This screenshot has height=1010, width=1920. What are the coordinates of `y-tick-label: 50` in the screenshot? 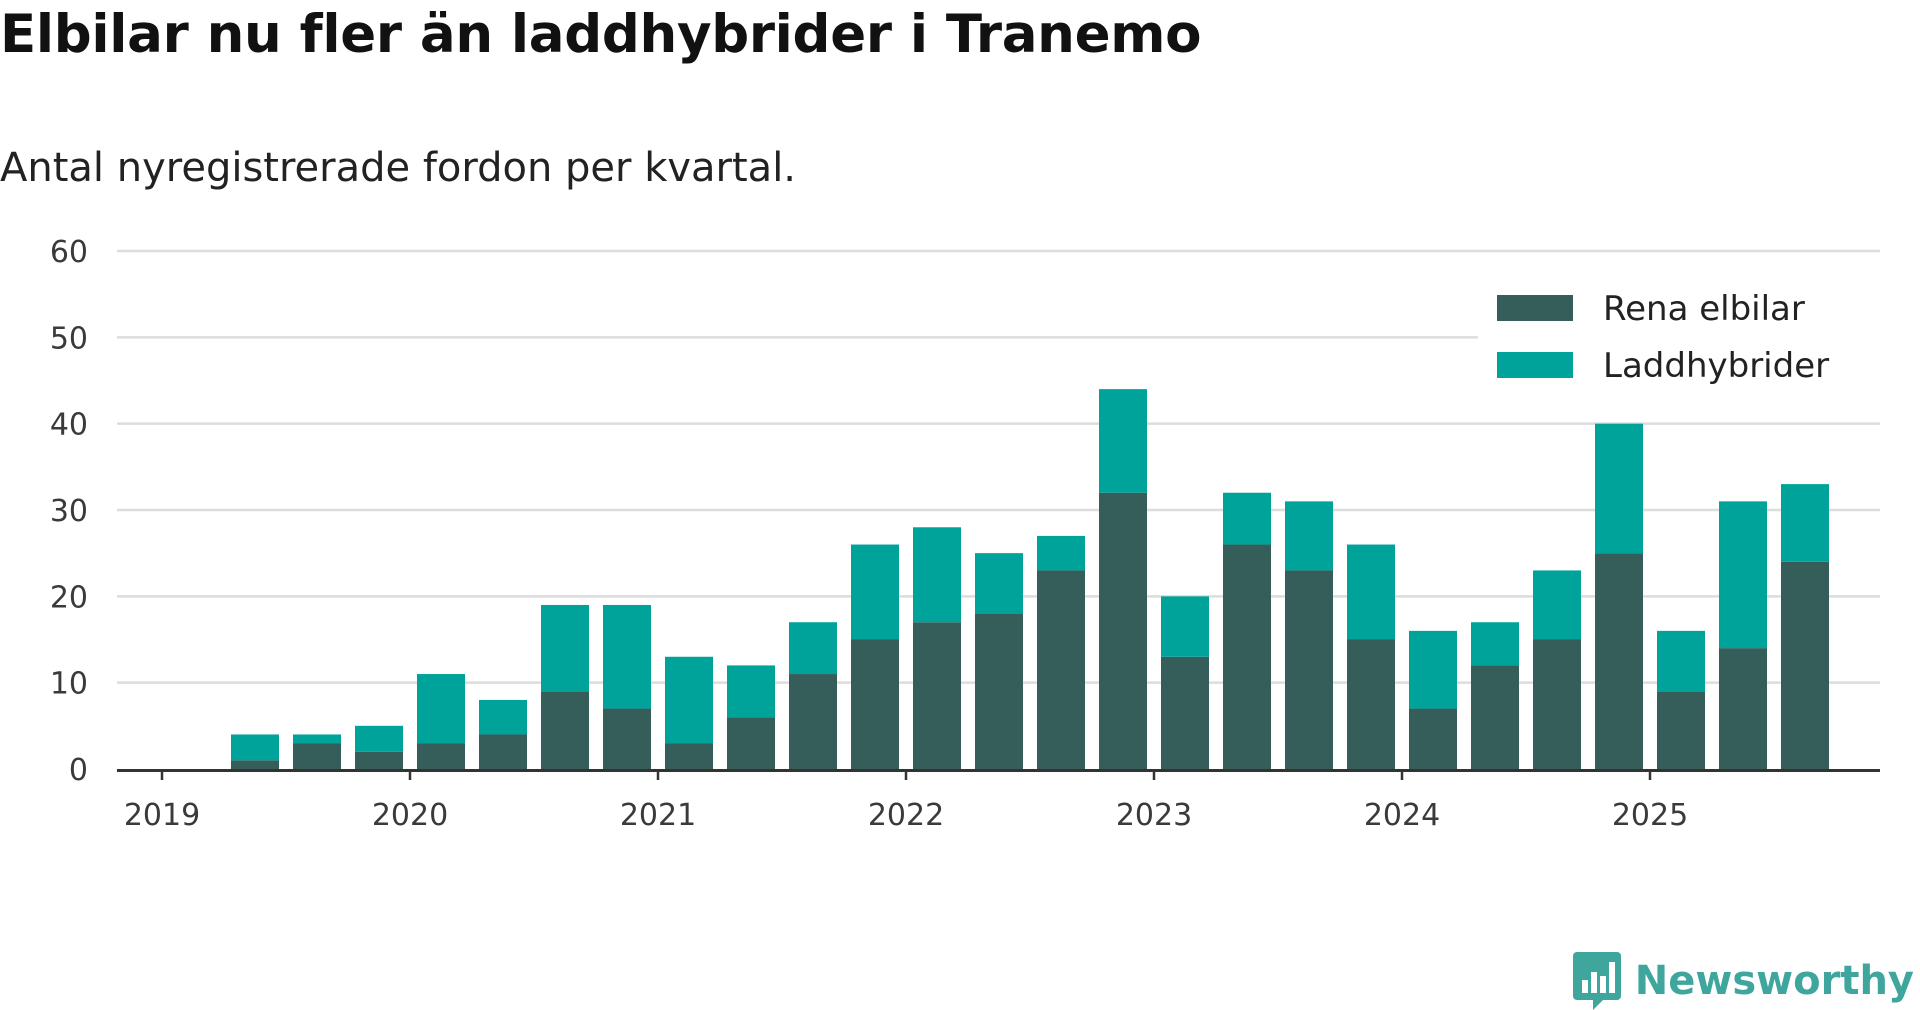 It's located at (69, 338).